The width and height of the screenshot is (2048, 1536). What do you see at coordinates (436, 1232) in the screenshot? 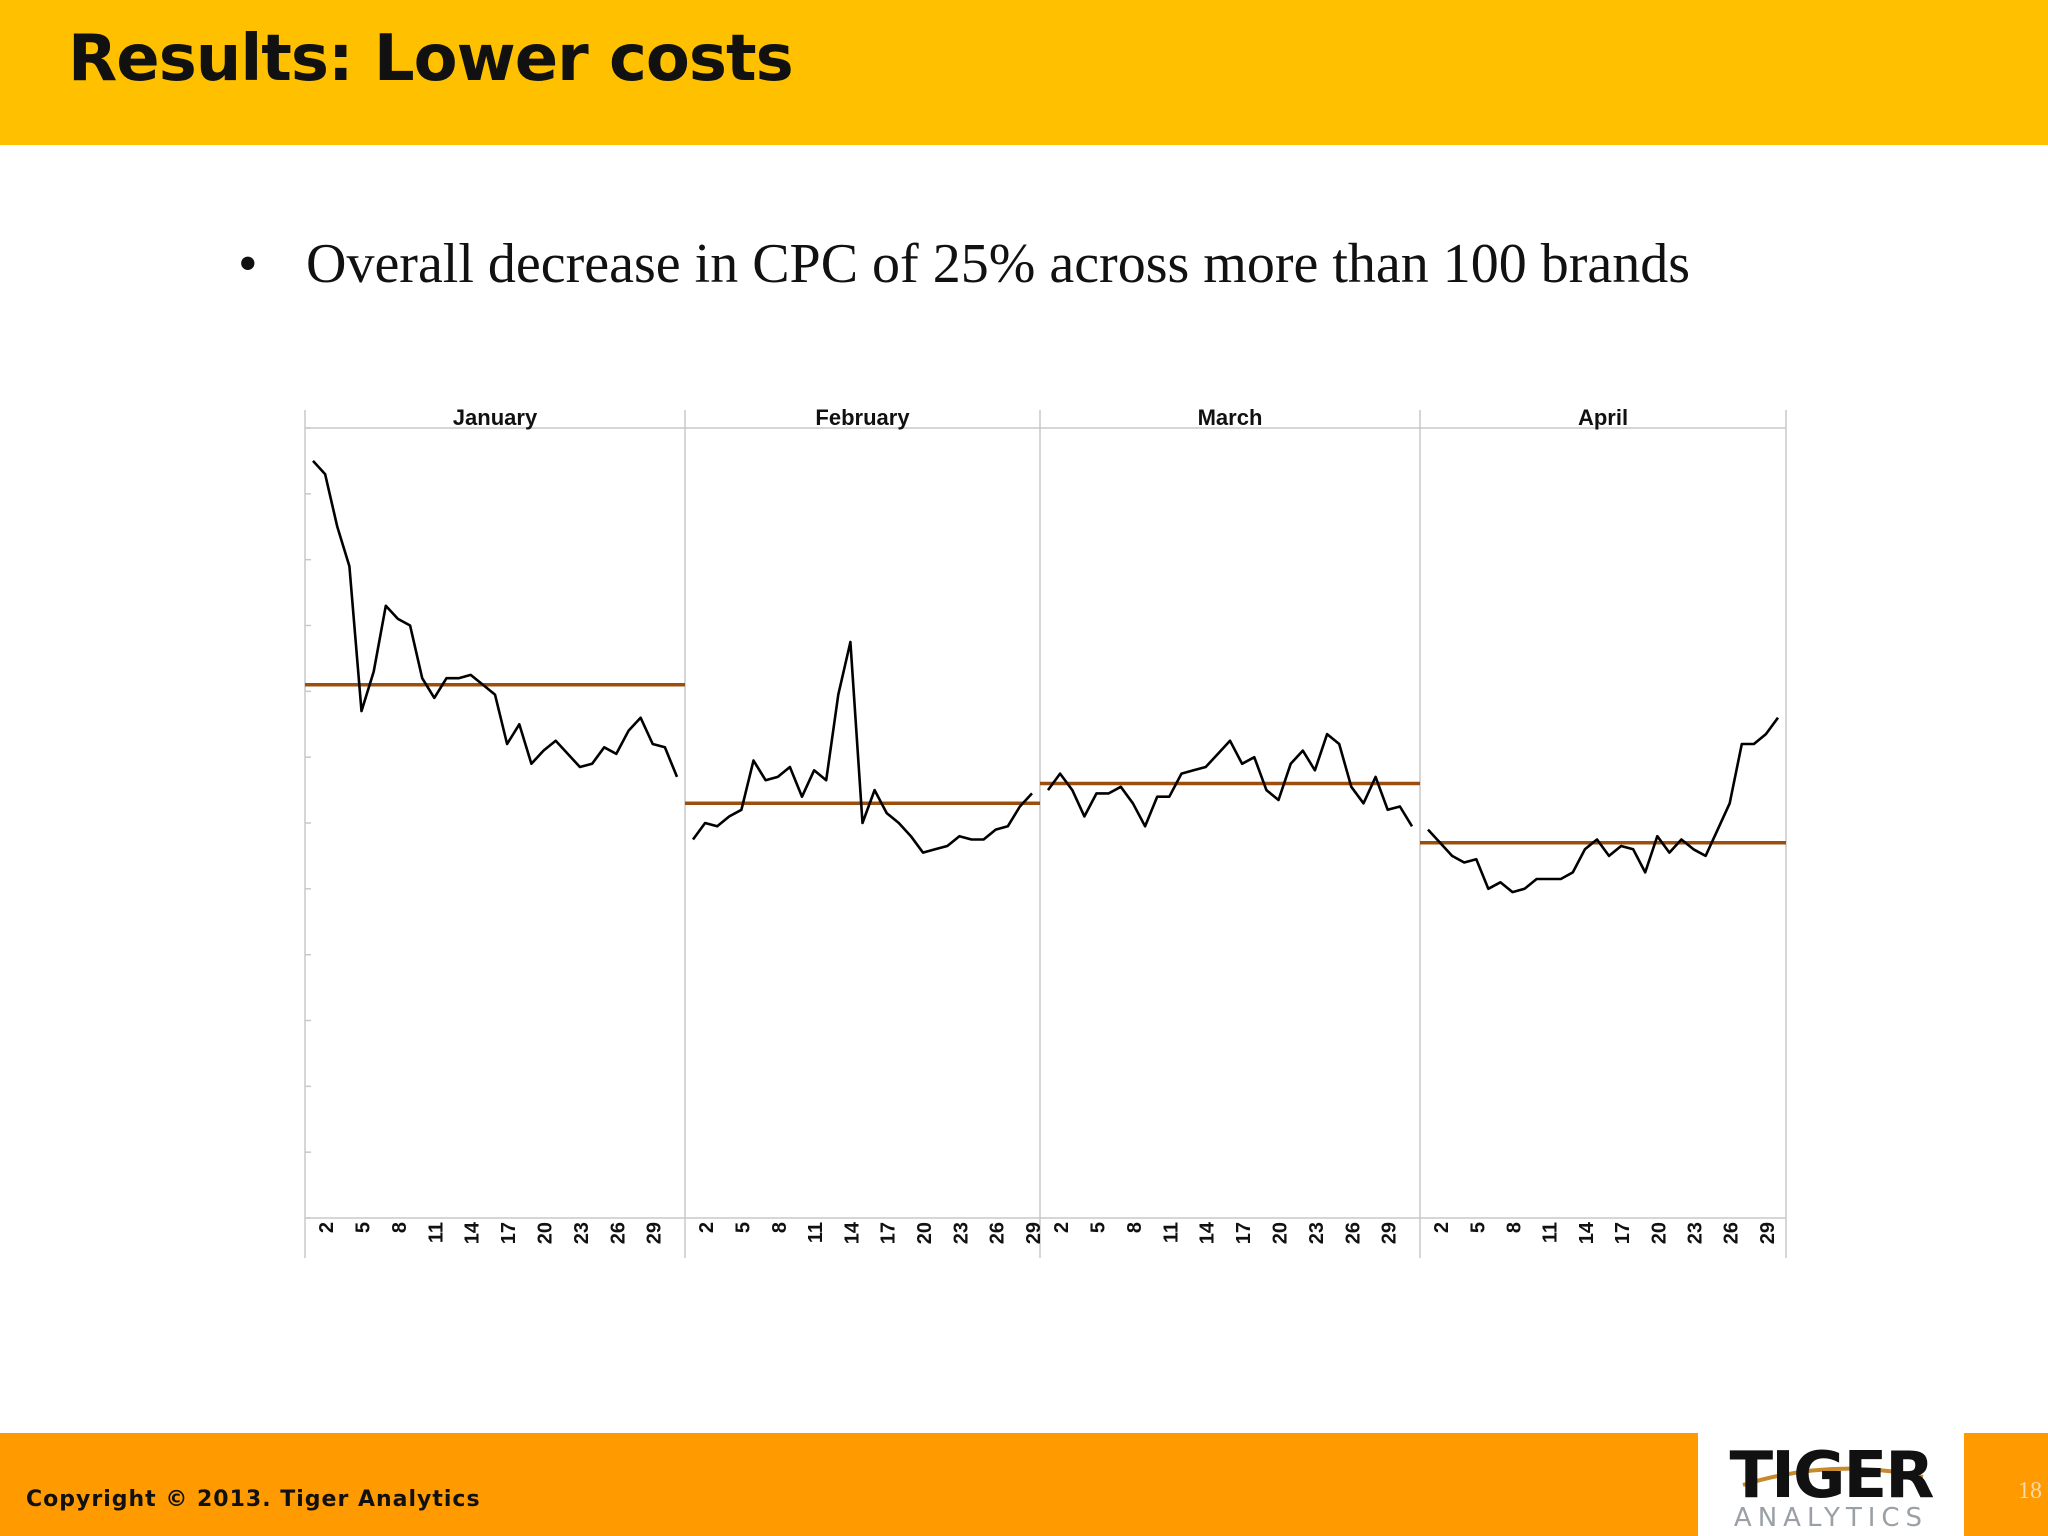
I see `x-tick-label-january-11: 11` at bounding box center [436, 1232].